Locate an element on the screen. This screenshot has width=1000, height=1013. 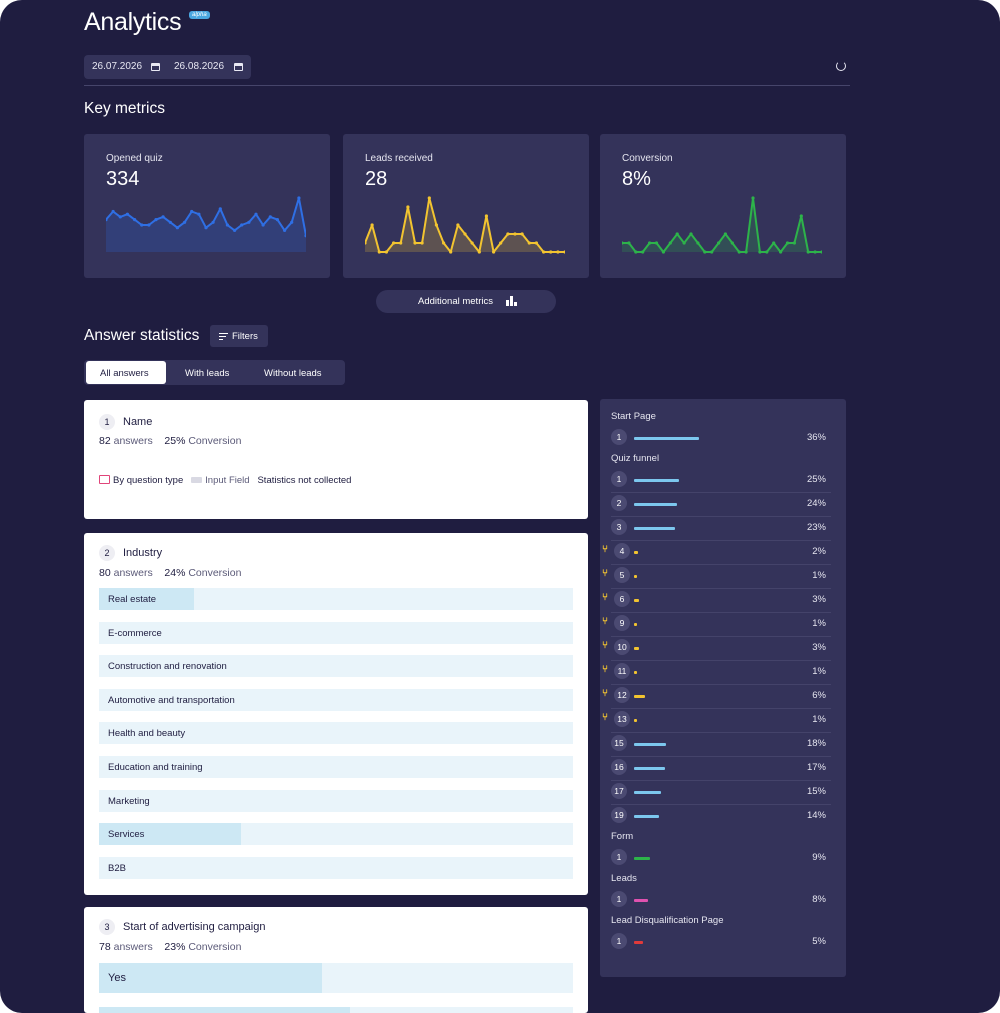
funnel-row: ⑂ 4 2% is located at coordinates (716, 552).